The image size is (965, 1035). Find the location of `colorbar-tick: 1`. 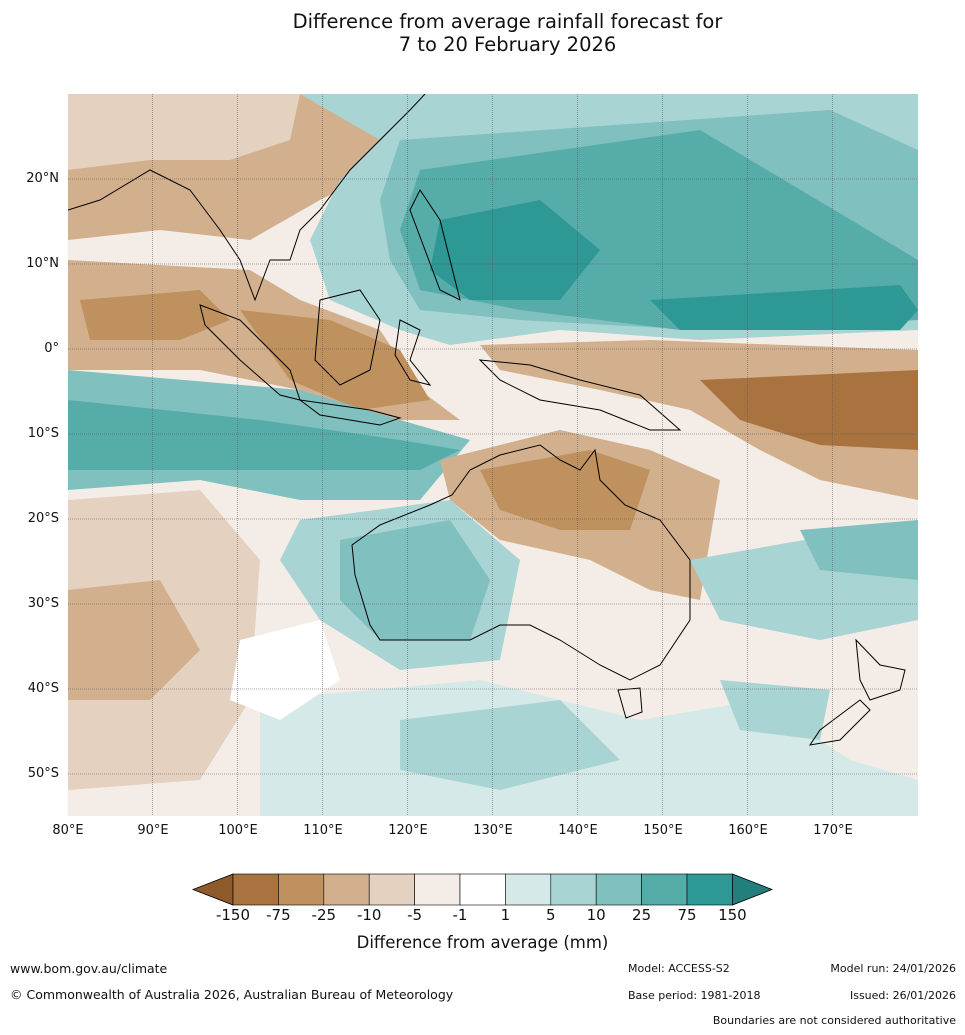

colorbar-tick: 1 is located at coordinates (505, 915).